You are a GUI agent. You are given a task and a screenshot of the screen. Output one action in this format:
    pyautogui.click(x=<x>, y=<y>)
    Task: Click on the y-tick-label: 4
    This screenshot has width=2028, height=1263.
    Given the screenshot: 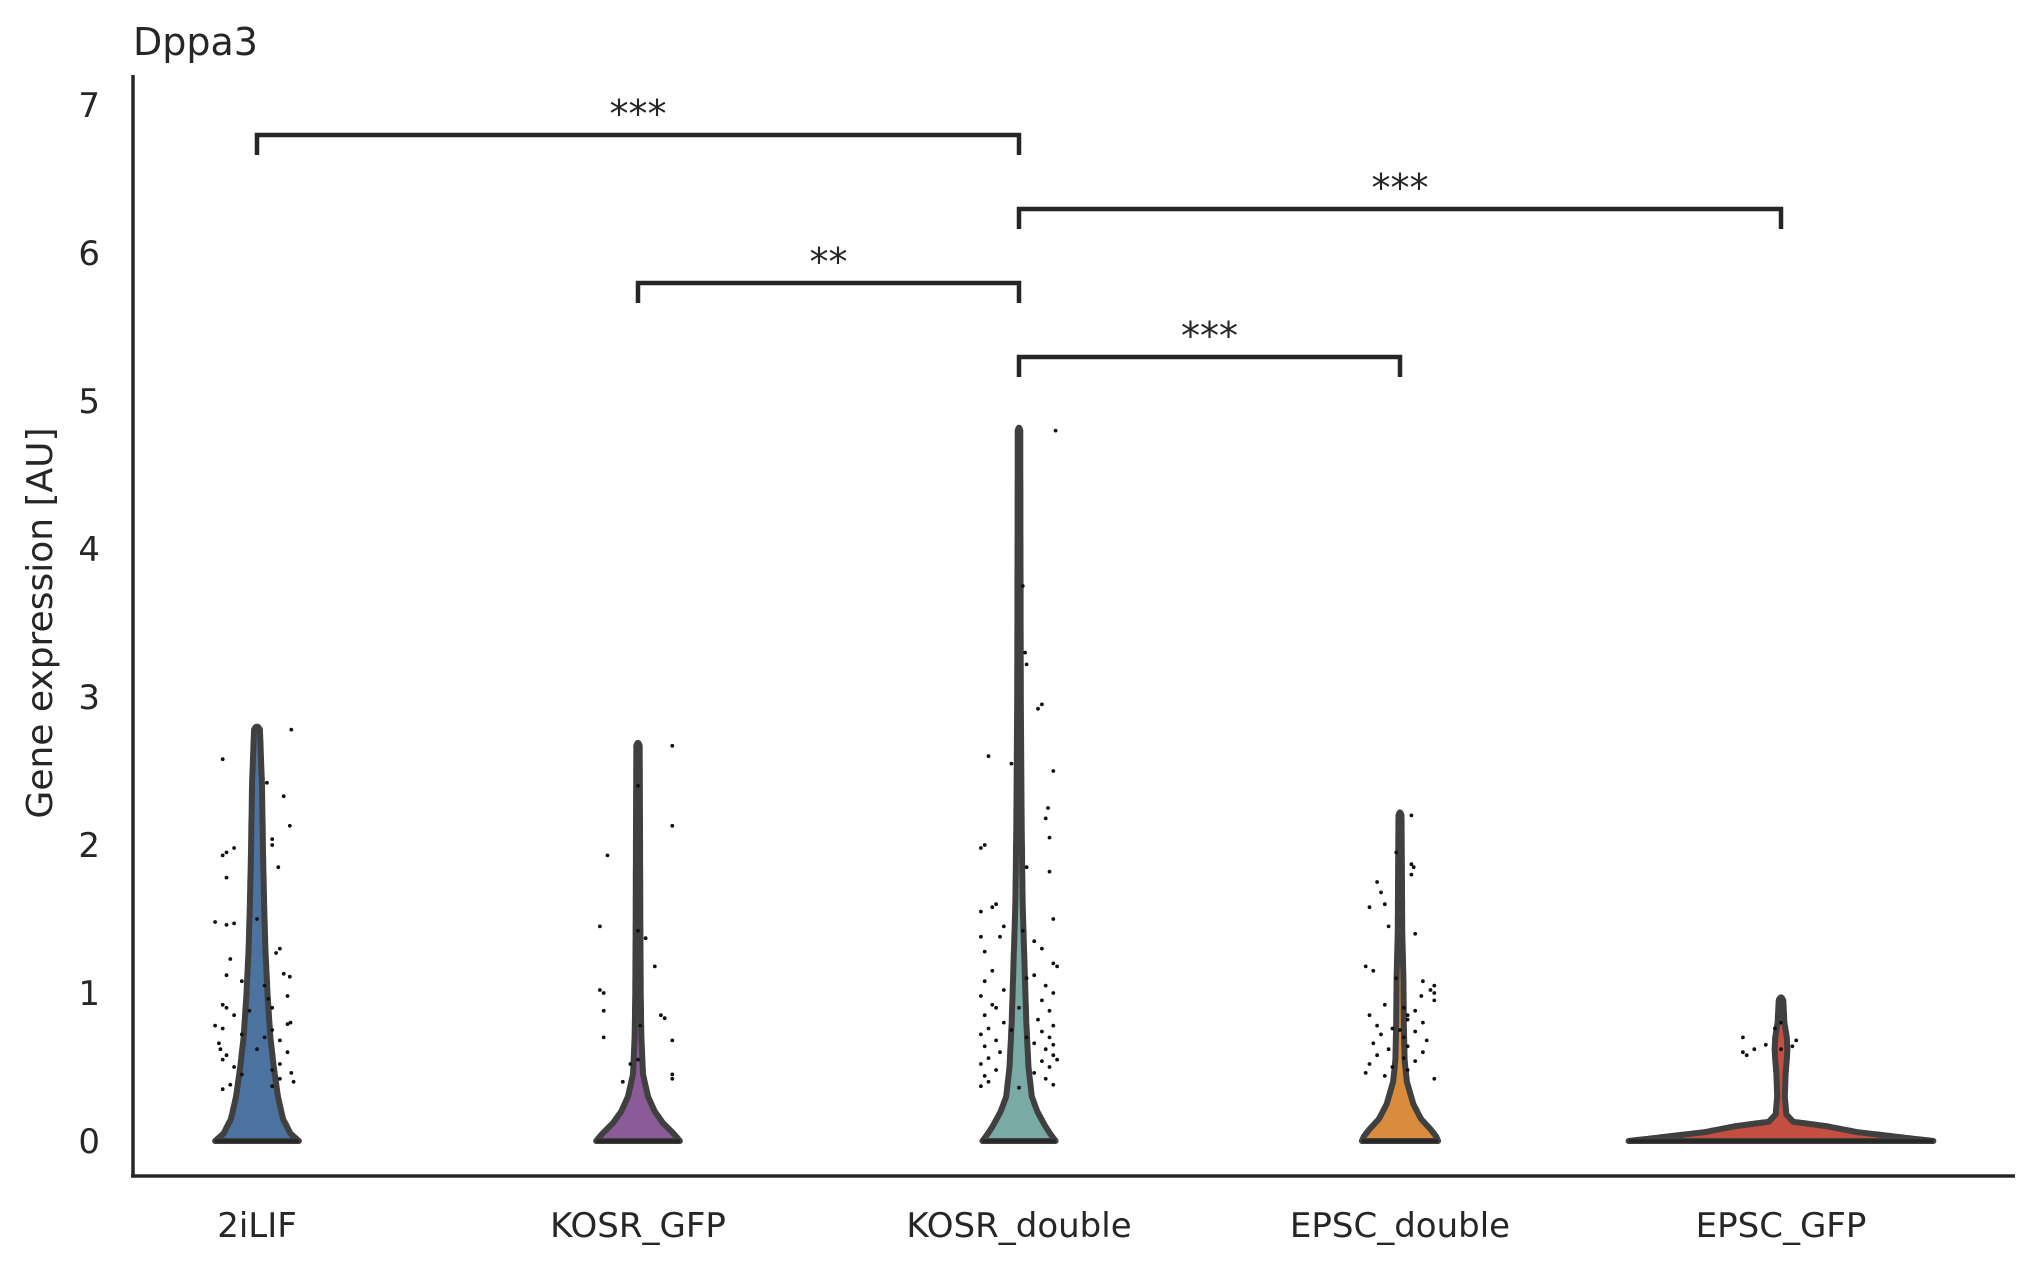 What is the action you would take?
    pyautogui.click(x=89, y=550)
    